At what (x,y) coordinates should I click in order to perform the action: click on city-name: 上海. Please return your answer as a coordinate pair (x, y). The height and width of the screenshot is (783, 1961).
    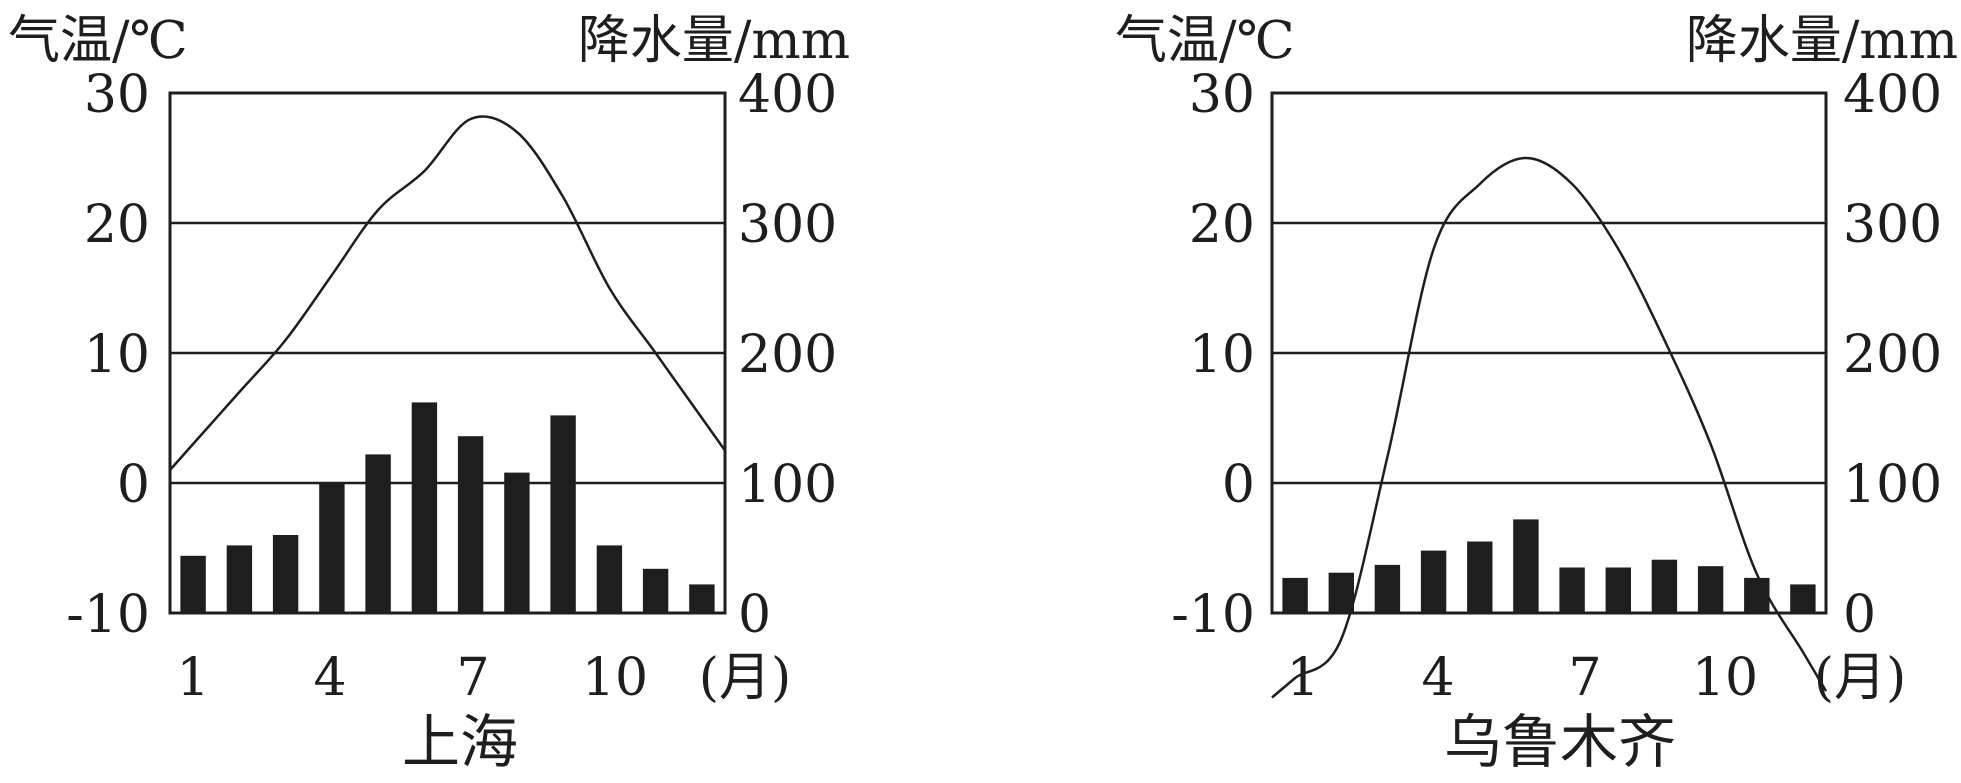
    Looking at the image, I should click on (460, 742).